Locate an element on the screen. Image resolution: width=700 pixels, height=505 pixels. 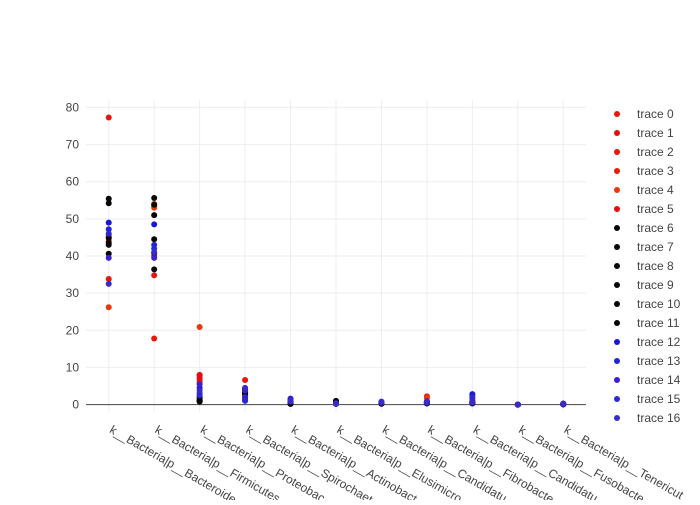
legend-label: trace 11 is located at coordinates (658, 323).